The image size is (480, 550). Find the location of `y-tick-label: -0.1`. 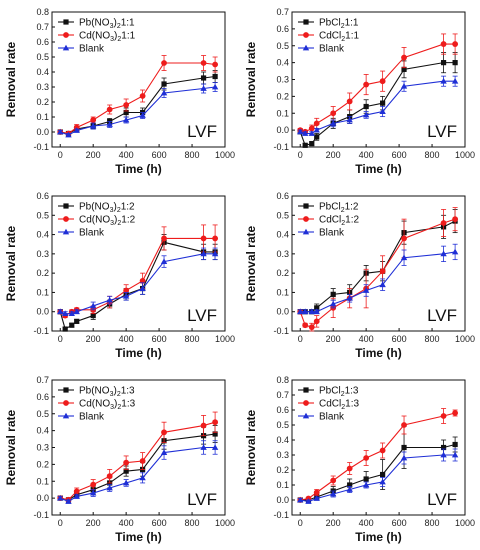

y-tick-label: -0.1 is located at coordinates (281, 331).